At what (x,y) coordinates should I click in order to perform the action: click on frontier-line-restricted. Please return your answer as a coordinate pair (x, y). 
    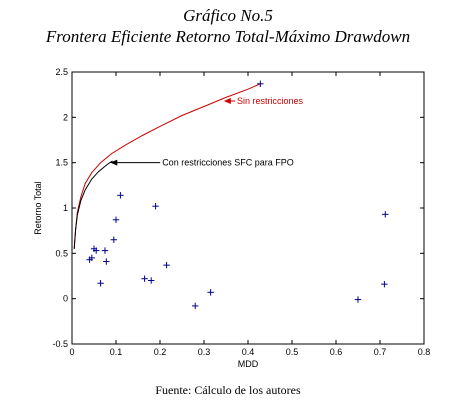
    Looking at the image, I should click on (93, 204).